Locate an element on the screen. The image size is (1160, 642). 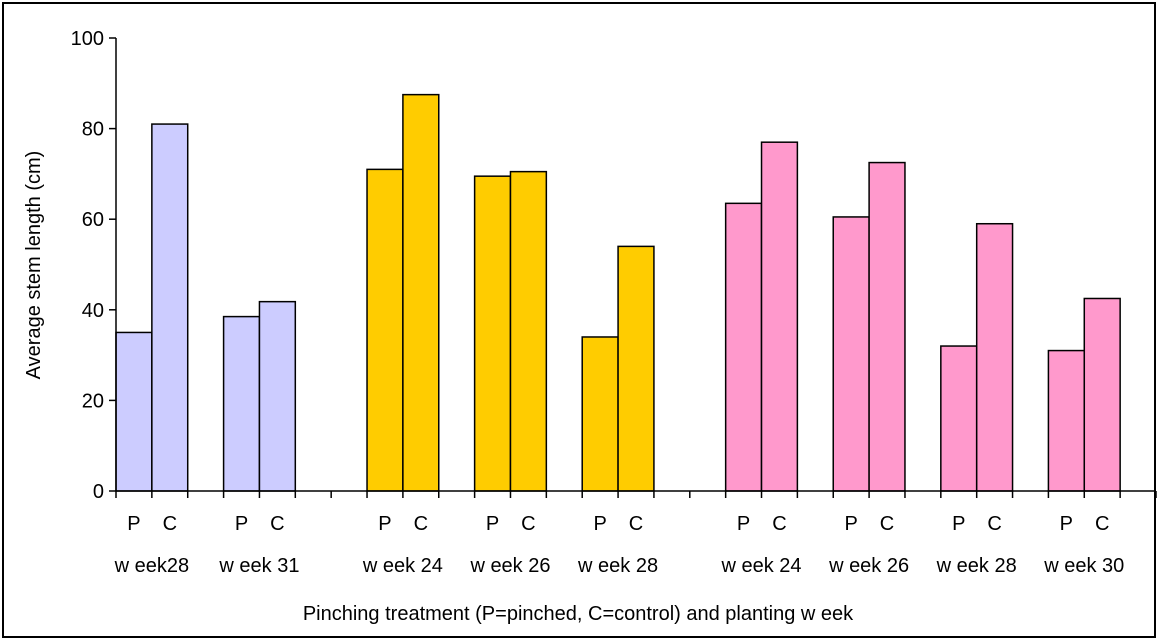
week-label: w eek 31 is located at coordinates (258, 566).